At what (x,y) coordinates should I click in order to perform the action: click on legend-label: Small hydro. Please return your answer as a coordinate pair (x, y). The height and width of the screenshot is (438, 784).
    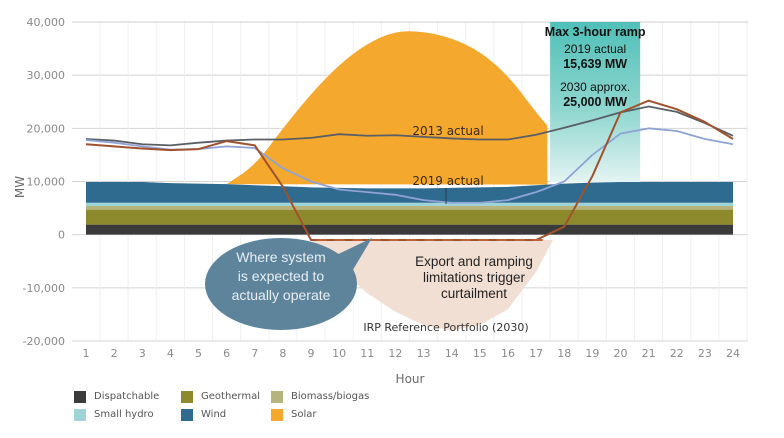
    Looking at the image, I should click on (124, 414).